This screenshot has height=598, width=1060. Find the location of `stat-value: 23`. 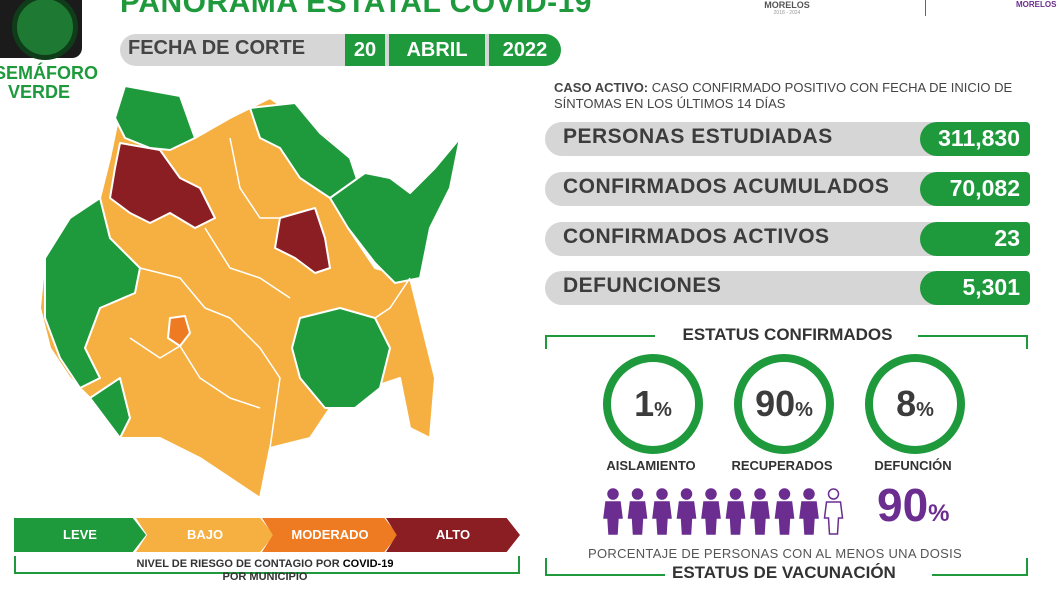

stat-value: 23 is located at coordinates (1007, 238).